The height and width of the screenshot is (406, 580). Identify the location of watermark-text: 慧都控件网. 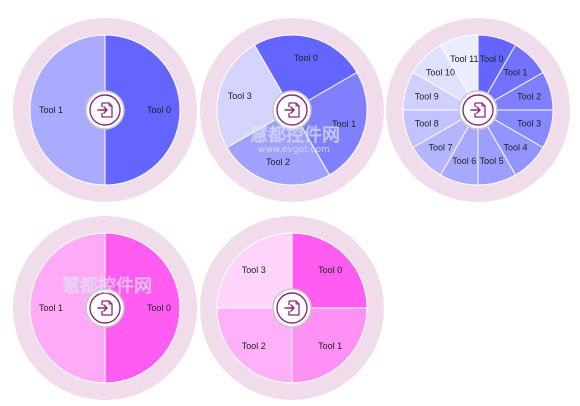
(295, 135).